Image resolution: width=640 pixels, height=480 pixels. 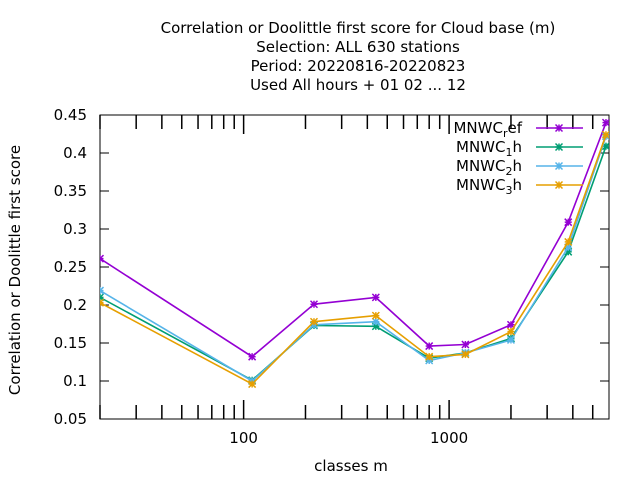 What do you see at coordinates (15, 270) in the screenshot?
I see `y-axis-label: Correlation or Doolittle first score` at bounding box center [15, 270].